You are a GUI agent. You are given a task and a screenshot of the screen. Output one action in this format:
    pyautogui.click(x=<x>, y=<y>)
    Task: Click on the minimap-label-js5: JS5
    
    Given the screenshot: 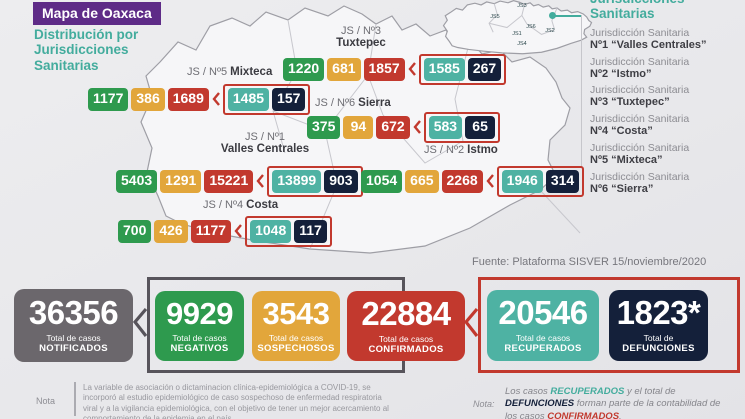 What is the action you would take?
    pyautogui.click(x=495, y=17)
    